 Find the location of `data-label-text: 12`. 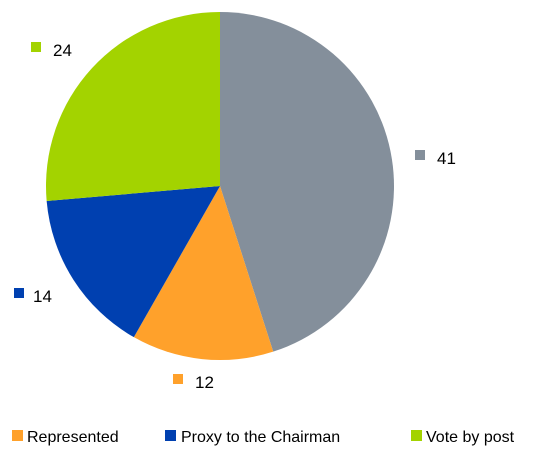

data-label-text: 12 is located at coordinates (204, 382).